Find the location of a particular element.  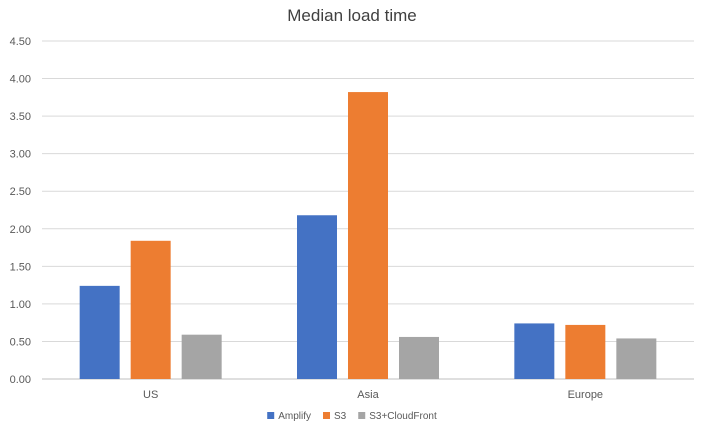

bar-amplify-europe is located at coordinates (534, 351).